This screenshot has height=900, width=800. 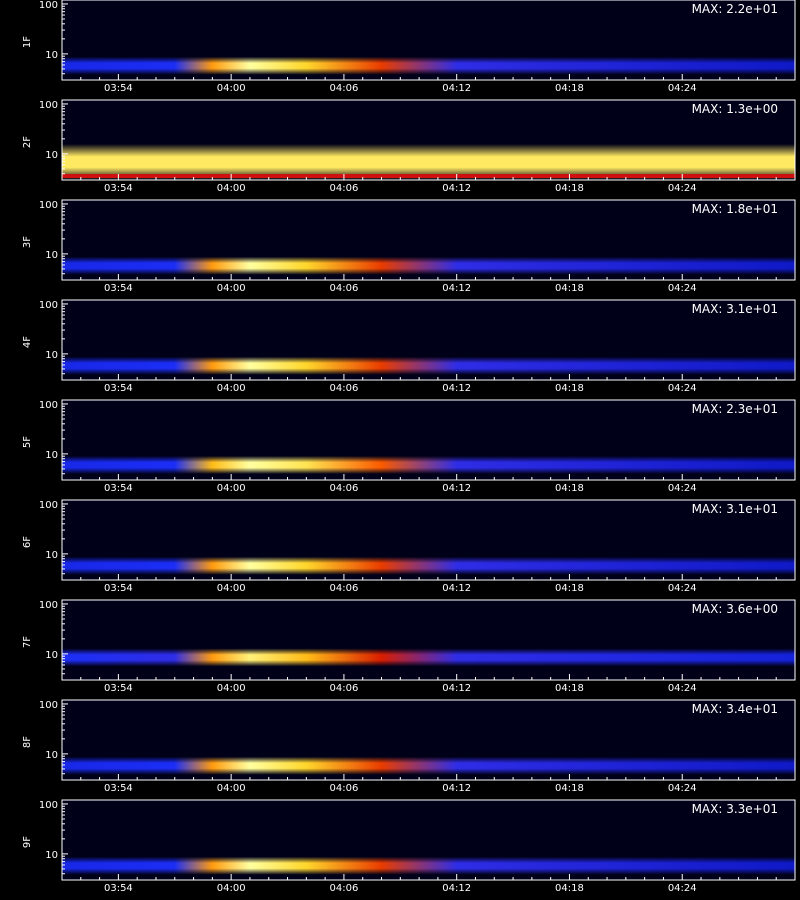 What do you see at coordinates (27, 42) in the screenshot?
I see `panel-label: 1F` at bounding box center [27, 42].